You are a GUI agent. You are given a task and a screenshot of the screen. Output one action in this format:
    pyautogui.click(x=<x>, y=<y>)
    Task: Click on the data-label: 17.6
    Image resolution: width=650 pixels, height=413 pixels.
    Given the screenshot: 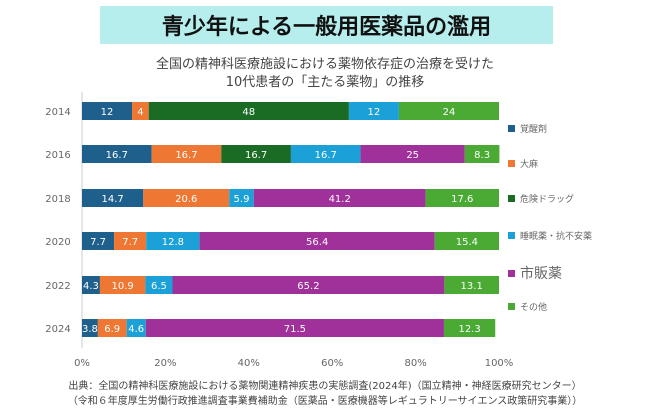 What is the action you would take?
    pyautogui.click(x=462, y=199)
    